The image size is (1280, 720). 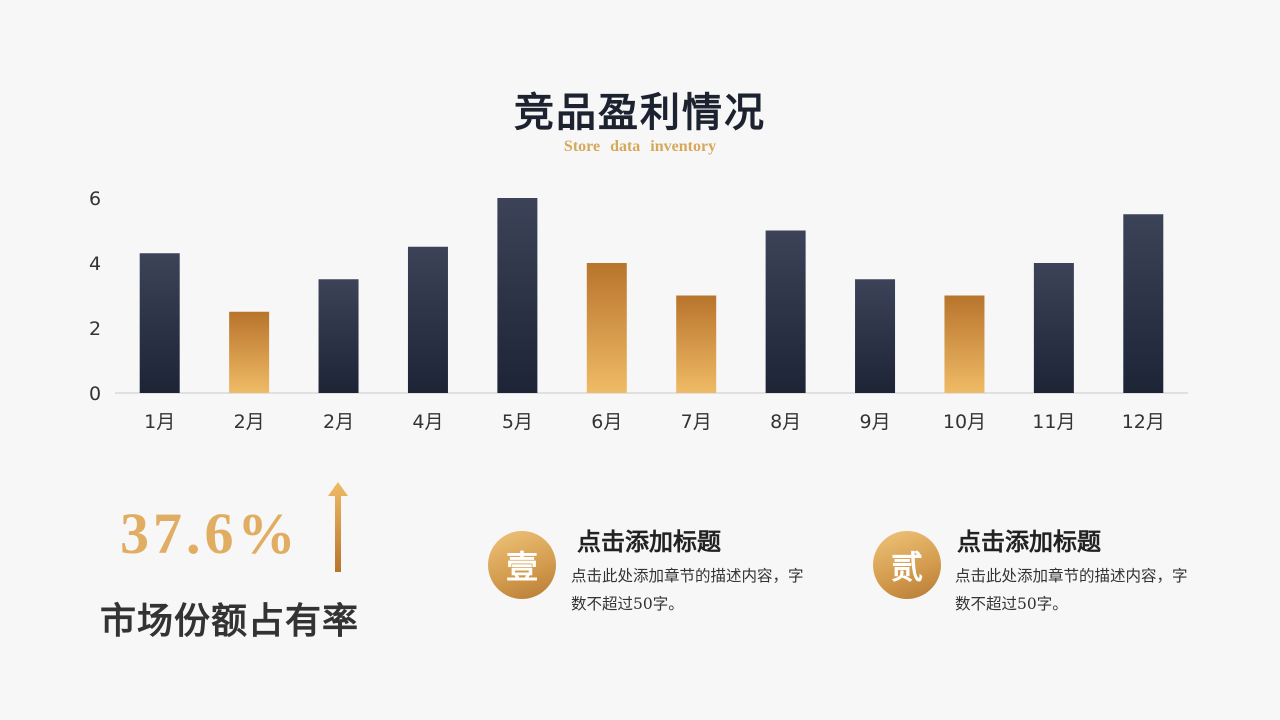 What do you see at coordinates (785, 422) in the screenshot?
I see `x-tick-label: 8月` at bounding box center [785, 422].